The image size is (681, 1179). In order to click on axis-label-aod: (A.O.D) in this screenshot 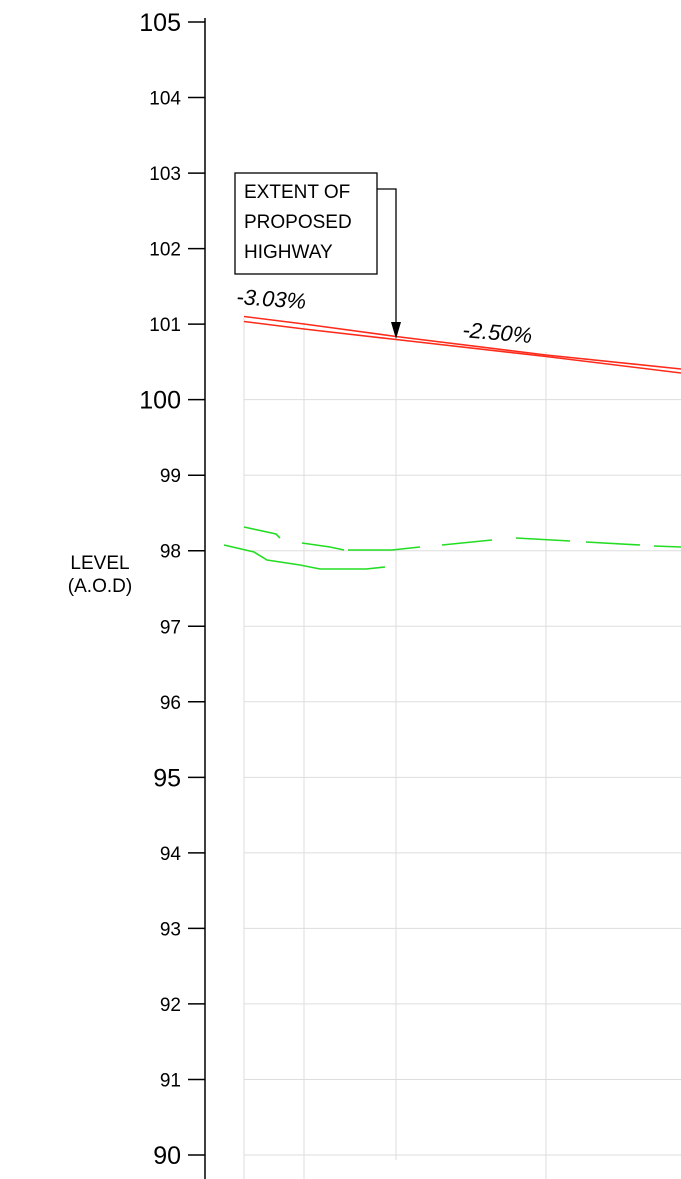, I will do `click(100, 586)`.